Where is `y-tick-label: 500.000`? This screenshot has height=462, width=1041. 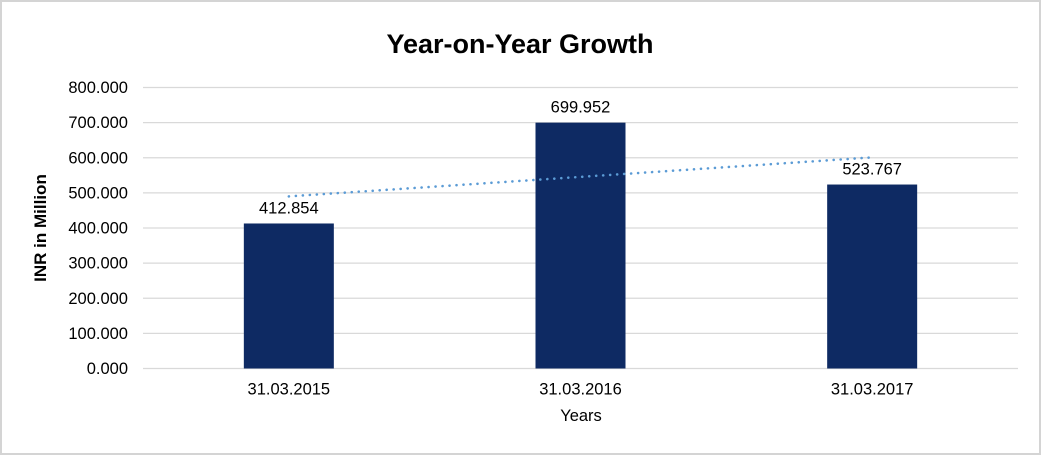
y-tick-label: 500.000 is located at coordinates (98, 193).